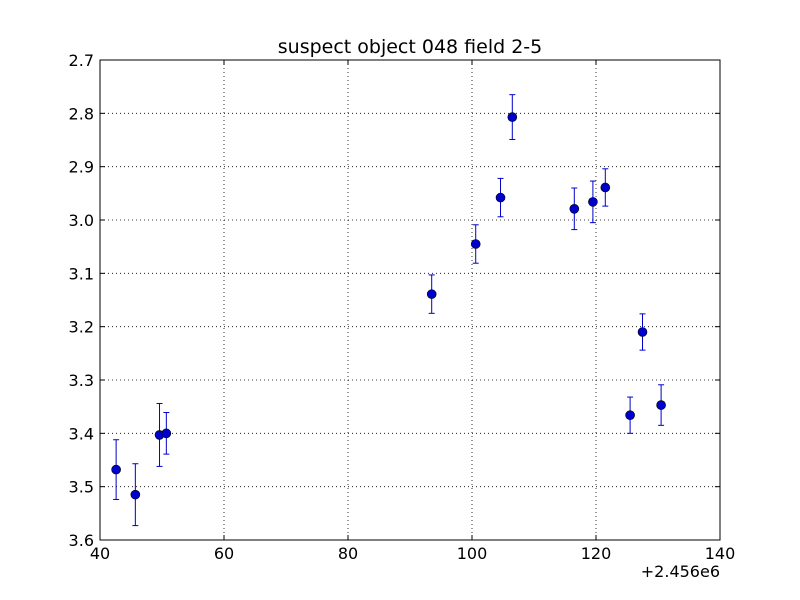 The height and width of the screenshot is (600, 800). I want to click on y-tick-label: 3.6, so click(81, 540).